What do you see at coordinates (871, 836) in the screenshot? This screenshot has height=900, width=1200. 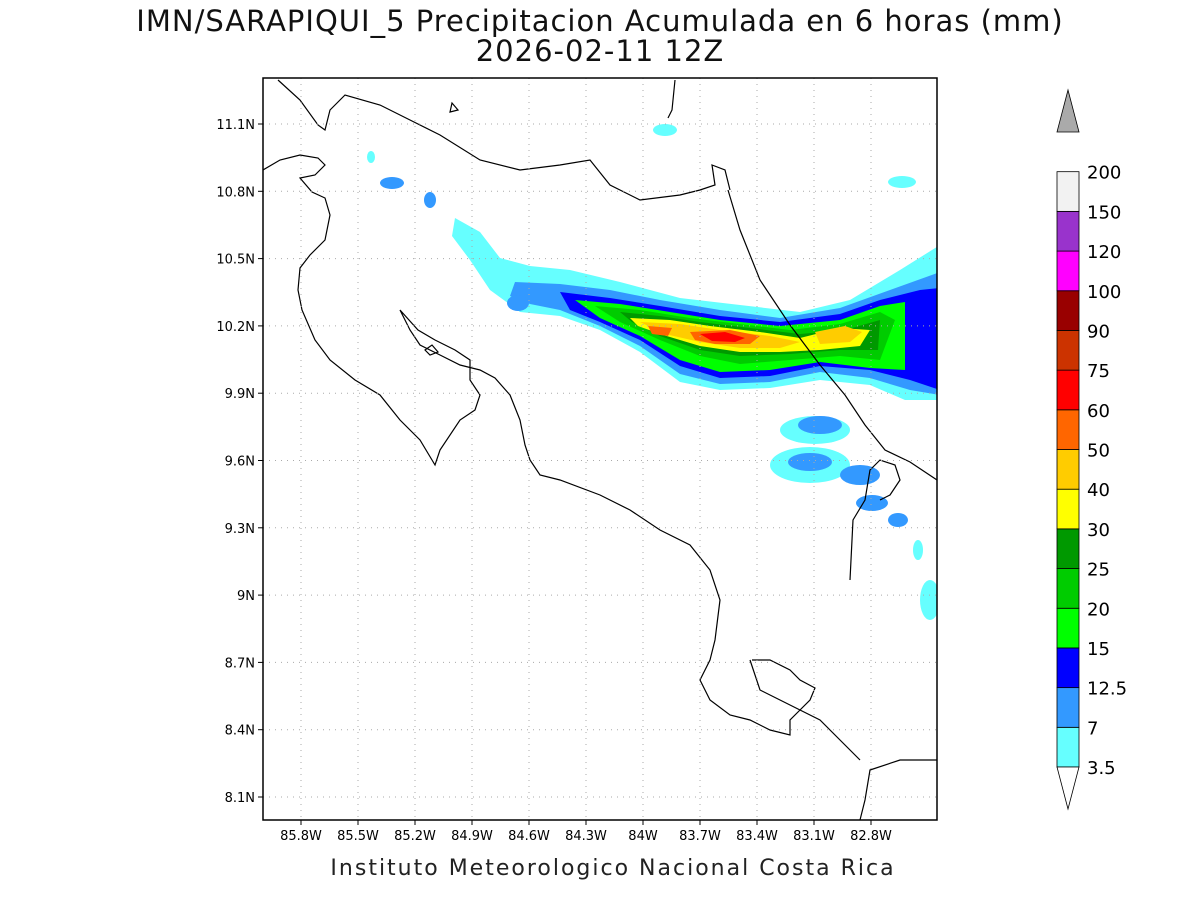 I see `lon-tick-label: 82.8W` at bounding box center [871, 836].